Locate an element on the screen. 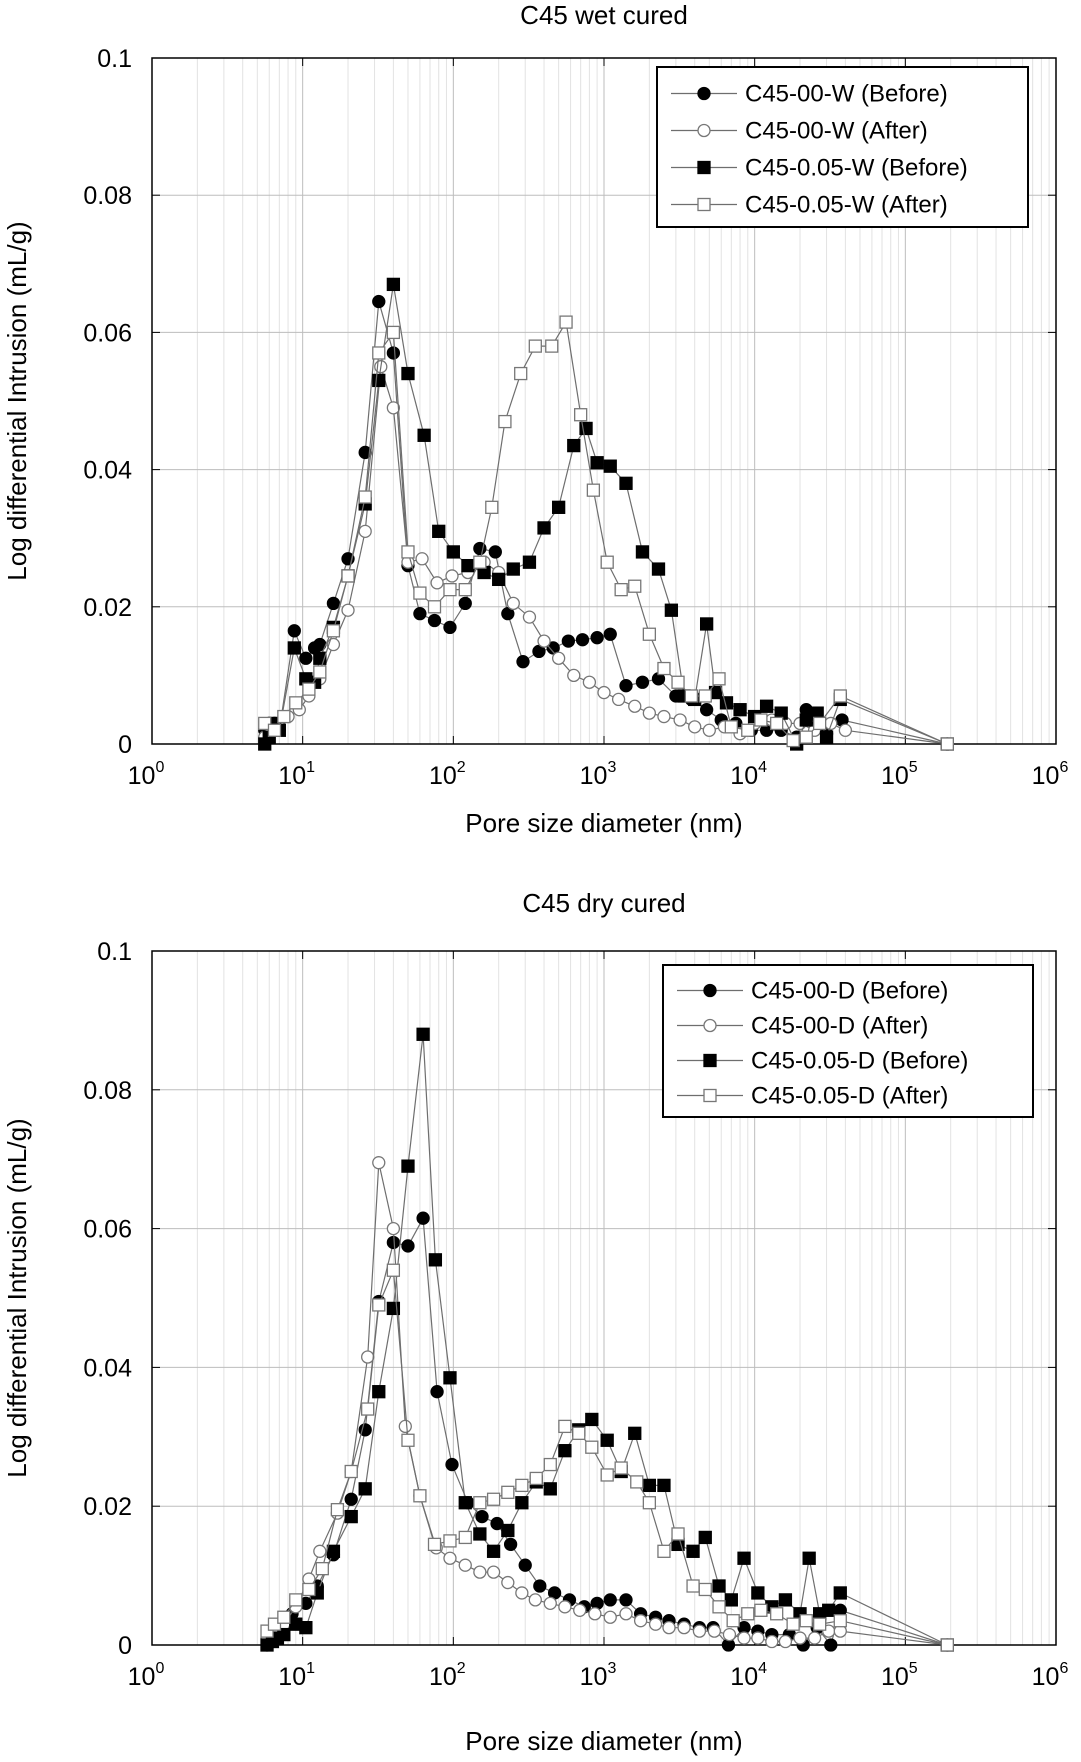 This screenshot has width=1081, height=1762. x-tick-label: 10⁵ is located at coordinates (899, 774).